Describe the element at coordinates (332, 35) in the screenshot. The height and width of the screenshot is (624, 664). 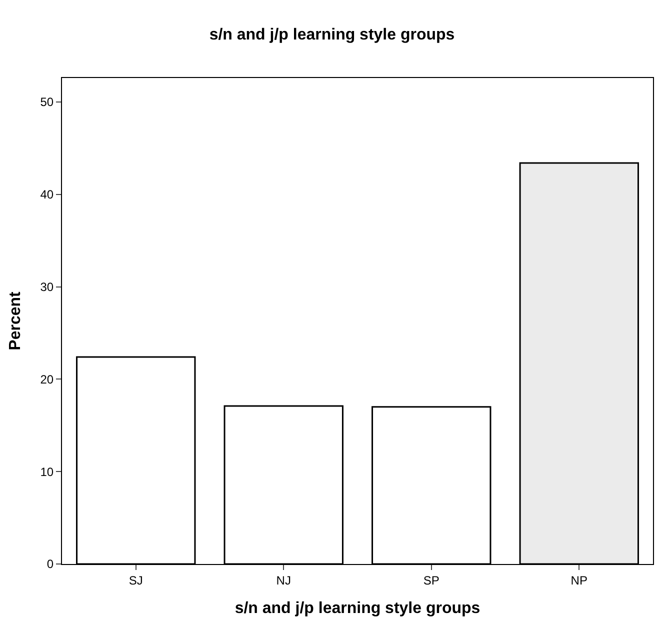
I see `chart-title: s/n and j/p learning style groups` at that location.